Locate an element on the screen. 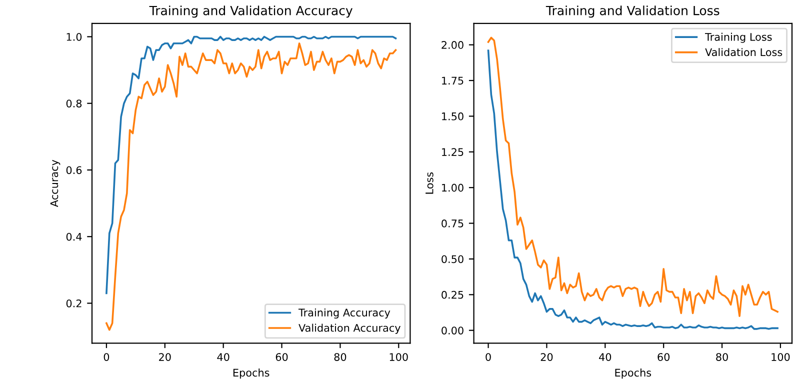  y-tick-label: 1.00 is located at coordinates (453, 188).